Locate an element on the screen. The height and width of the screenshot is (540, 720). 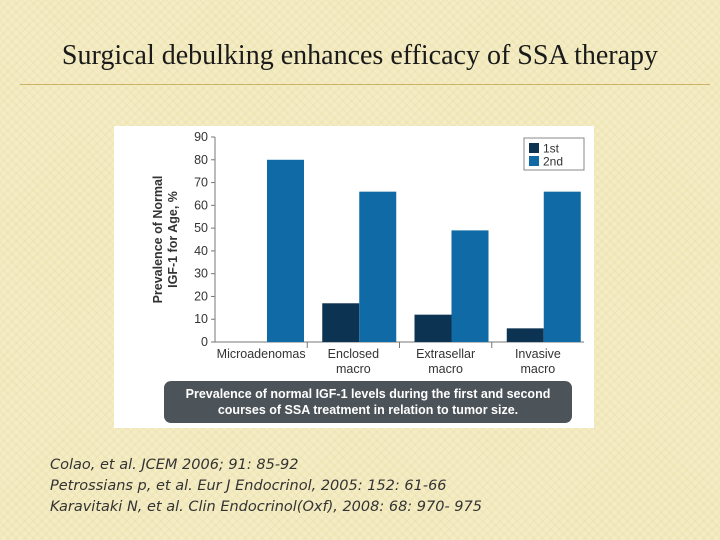
x-tick-label: Microadenomas is located at coordinates (261, 354).